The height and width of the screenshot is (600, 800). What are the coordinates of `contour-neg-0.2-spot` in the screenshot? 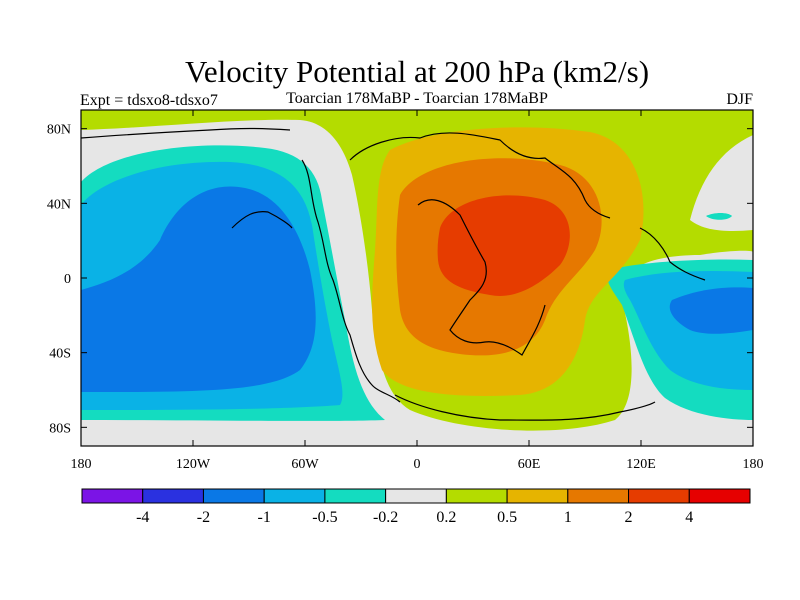 It's located at (719, 216).